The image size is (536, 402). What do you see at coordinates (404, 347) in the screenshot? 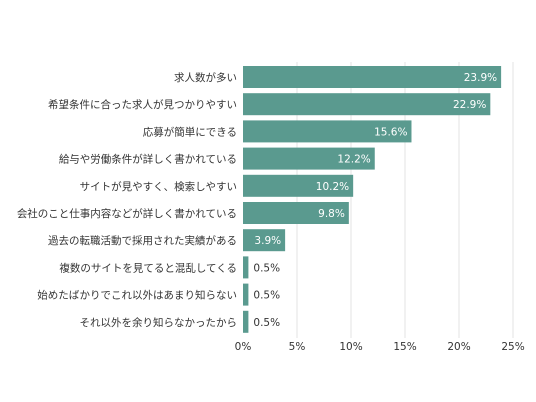
I see `x-tick-label: 15%` at bounding box center [404, 347].